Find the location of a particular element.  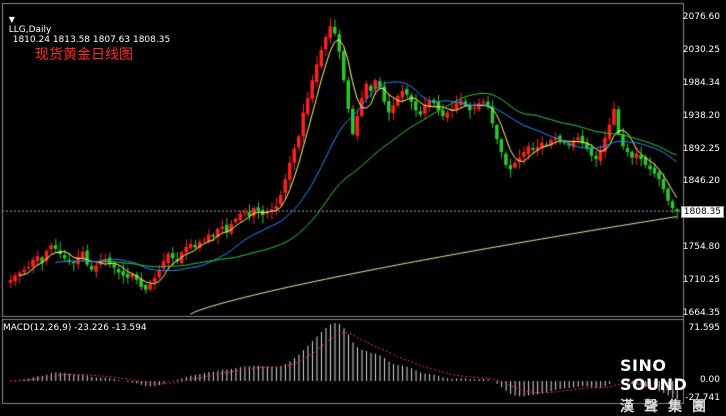

price-axis-label: 1892.25 is located at coordinates (701, 148).